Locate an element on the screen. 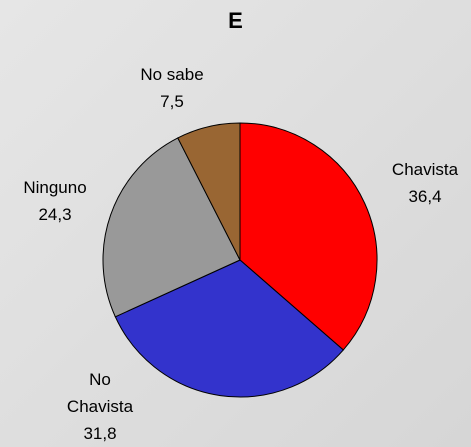  value-label: 7,5 is located at coordinates (172, 101).